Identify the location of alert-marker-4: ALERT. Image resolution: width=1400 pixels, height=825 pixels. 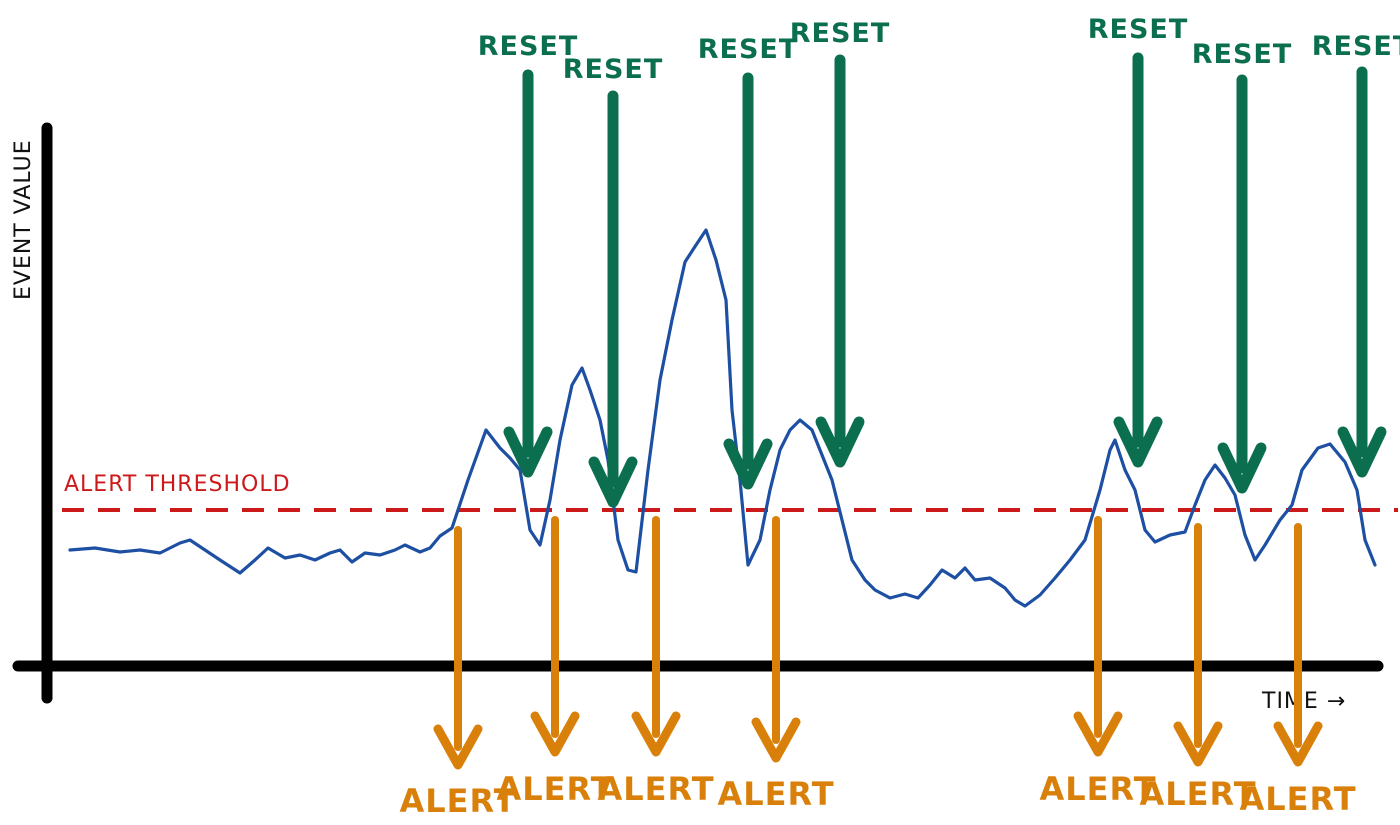
(775, 664).